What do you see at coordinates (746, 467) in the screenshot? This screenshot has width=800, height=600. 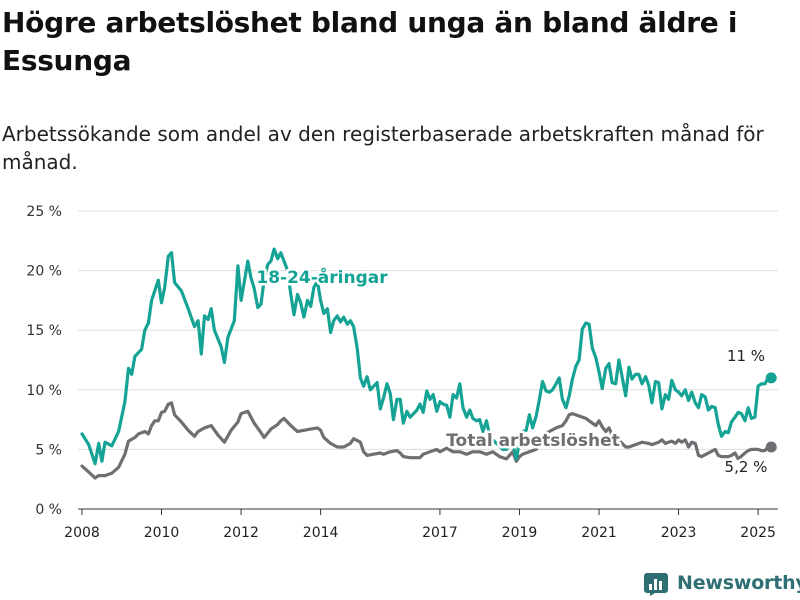 I see `end-value-label-total: 5,2 %` at bounding box center [746, 467].